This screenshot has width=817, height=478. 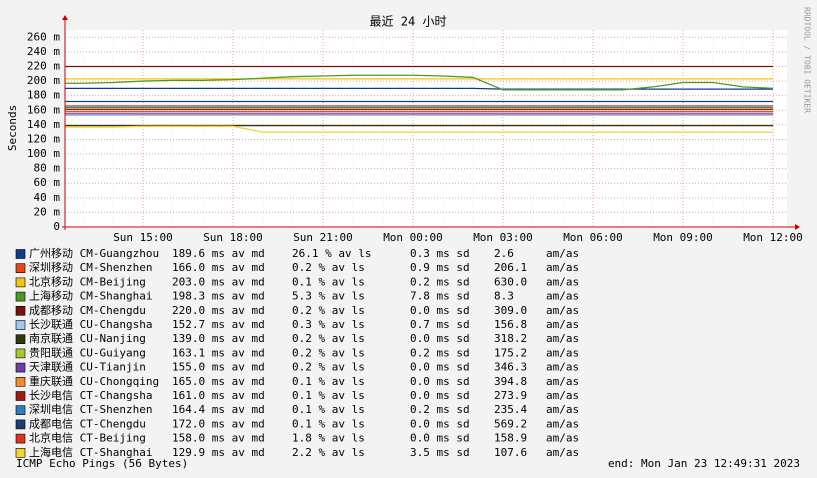 What do you see at coordinates (90, 409) in the screenshot?
I see `legend-name: 深圳电信 CT-Shenzhen` at bounding box center [90, 409].